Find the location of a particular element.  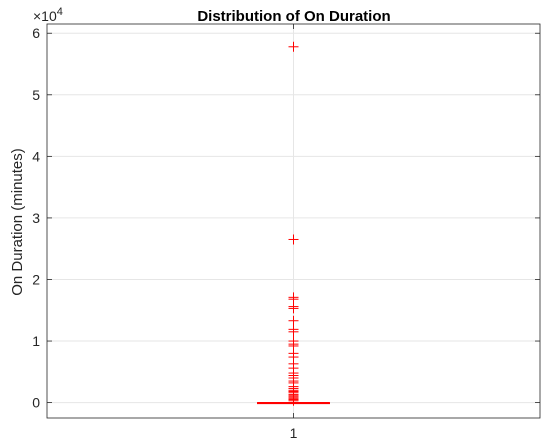

y-tick-label: 4 is located at coordinates (36, 156).